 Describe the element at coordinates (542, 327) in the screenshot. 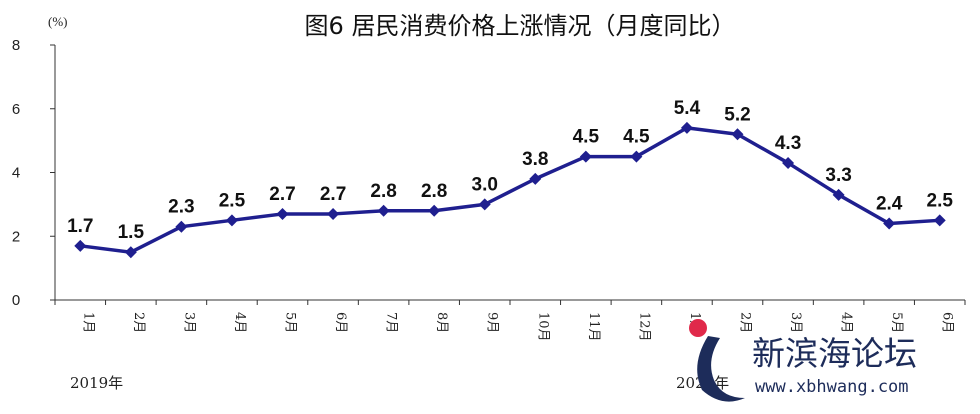

I see `x-tick-label: 10月` at that location.